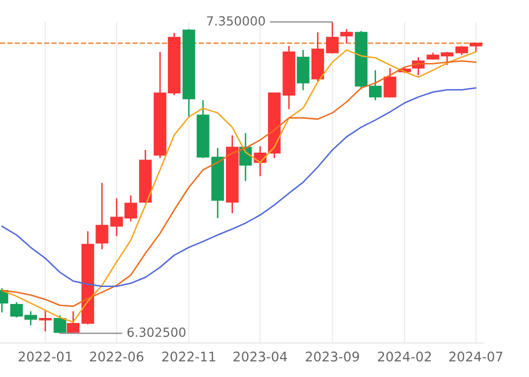 The image size is (529, 377). I want to click on x-tick-label: 2022-11, so click(189, 357).